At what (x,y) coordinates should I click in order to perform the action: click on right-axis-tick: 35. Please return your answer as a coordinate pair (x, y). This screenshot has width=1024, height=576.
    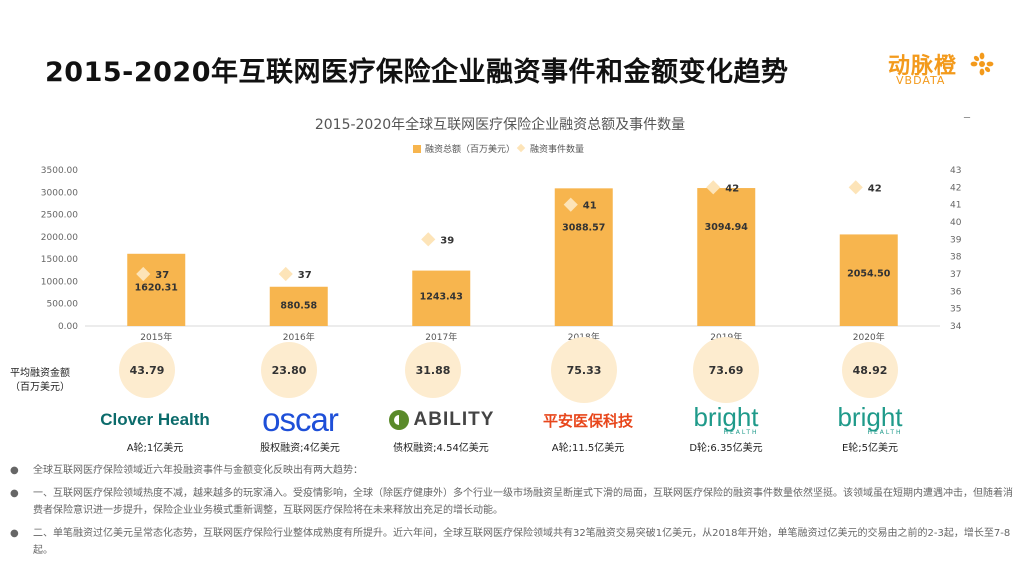
    Looking at the image, I should click on (955, 310).